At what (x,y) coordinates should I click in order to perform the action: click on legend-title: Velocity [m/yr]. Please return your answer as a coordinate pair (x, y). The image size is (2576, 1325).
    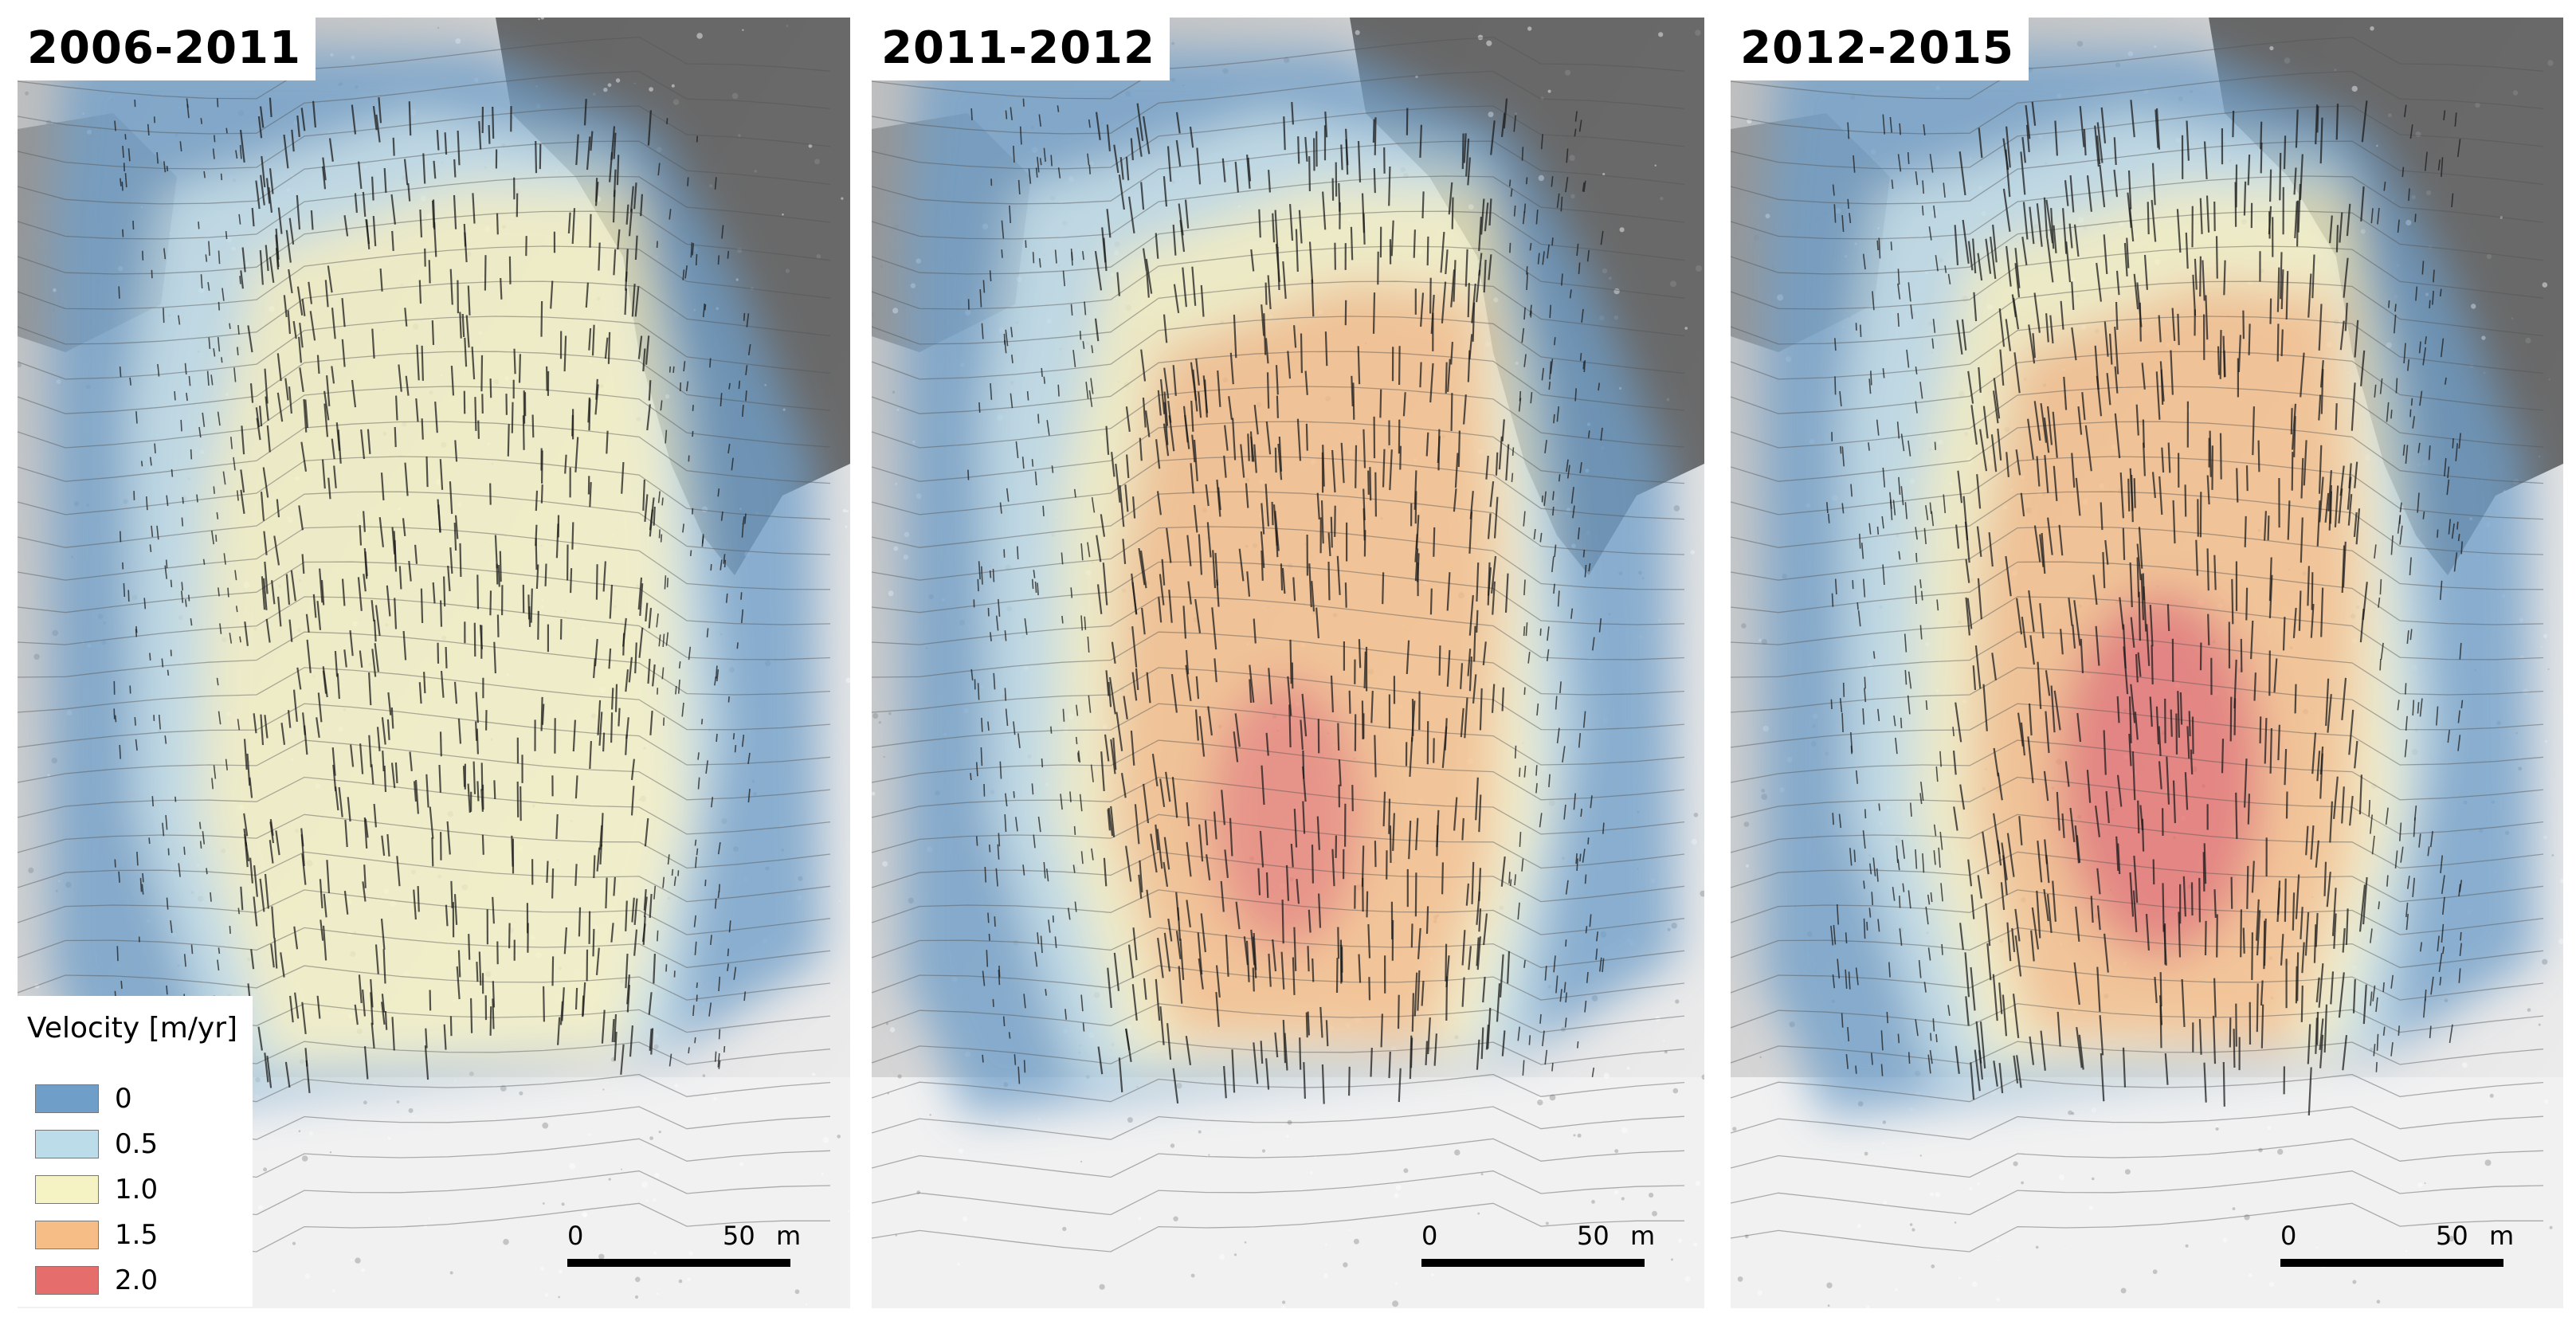
    Looking at the image, I should click on (132, 1028).